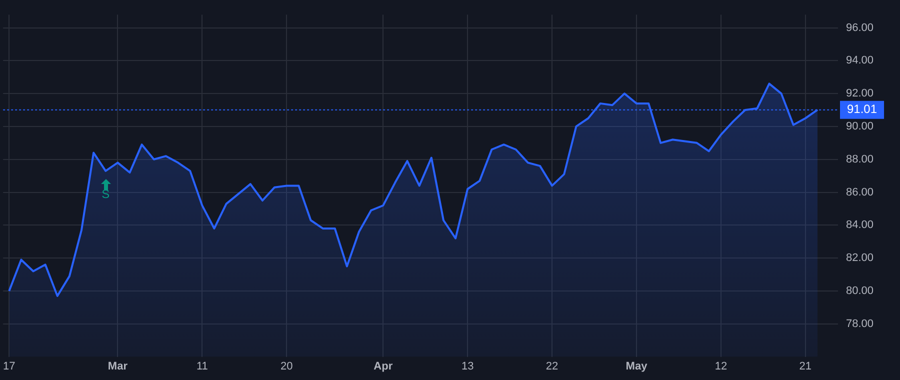  I want to click on y-tick-label: 88.00, so click(860, 159).